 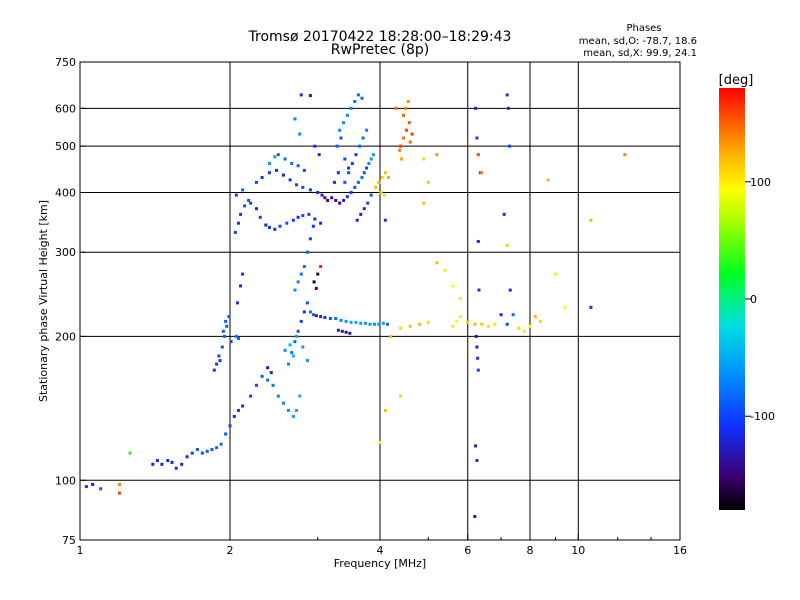 I want to click on y-axis-label: Stationary phase Virtual Height [km], so click(x=43, y=301).